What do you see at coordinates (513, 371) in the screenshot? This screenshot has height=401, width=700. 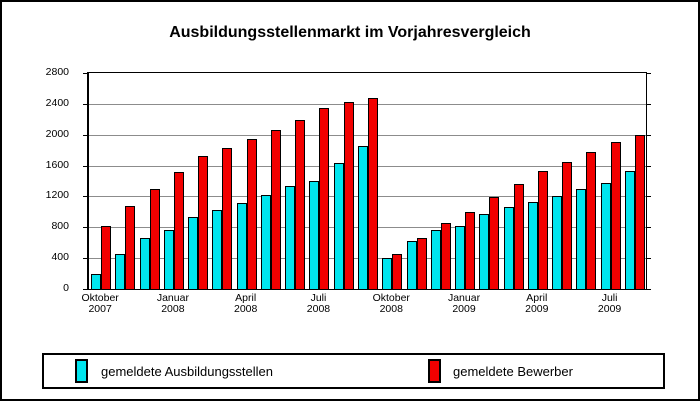 I see `legend-label-bewerber: gemeldete Bewerber` at bounding box center [513, 371].